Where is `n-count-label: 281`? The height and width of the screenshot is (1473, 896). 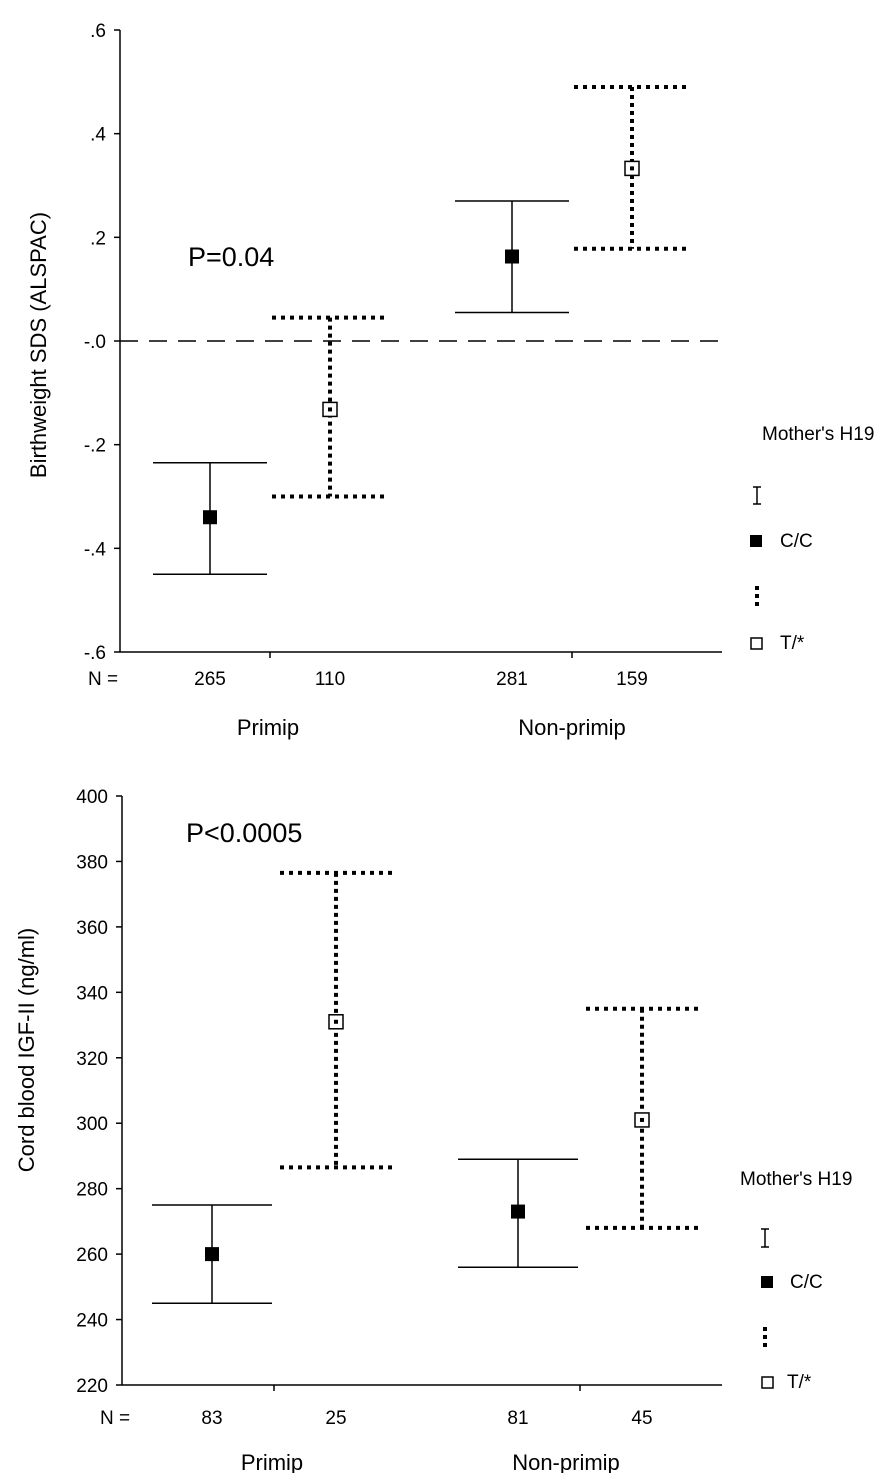 n-count-label: 281 is located at coordinates (512, 679).